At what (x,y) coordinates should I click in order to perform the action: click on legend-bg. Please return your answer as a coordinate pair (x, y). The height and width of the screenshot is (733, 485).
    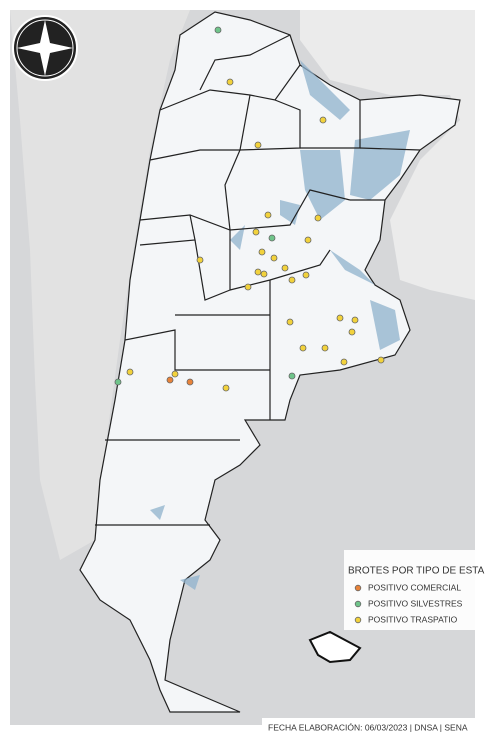
    Looking at the image, I should click on (414, 590).